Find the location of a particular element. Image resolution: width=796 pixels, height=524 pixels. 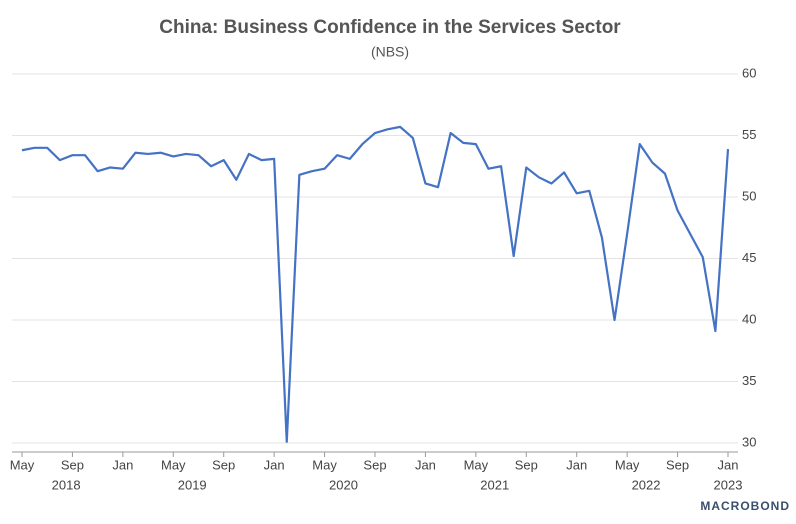

source-logo: MACROBOND is located at coordinates (745, 506).